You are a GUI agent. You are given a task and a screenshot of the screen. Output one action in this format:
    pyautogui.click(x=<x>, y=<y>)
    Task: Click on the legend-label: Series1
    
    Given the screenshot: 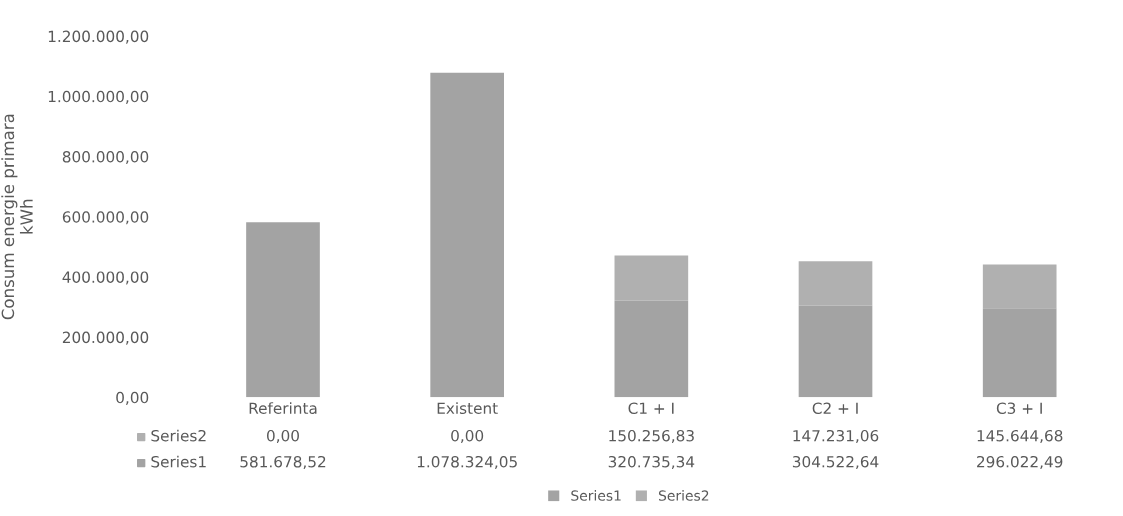 What is the action you would take?
    pyautogui.click(x=178, y=461)
    